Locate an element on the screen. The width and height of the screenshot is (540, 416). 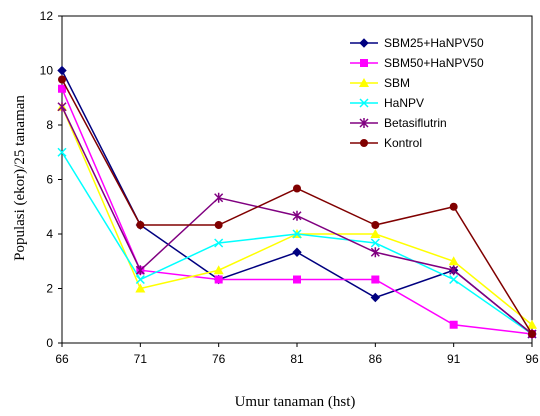
legend-entry: SBM25+HaNPV50 is located at coordinates (417, 43).